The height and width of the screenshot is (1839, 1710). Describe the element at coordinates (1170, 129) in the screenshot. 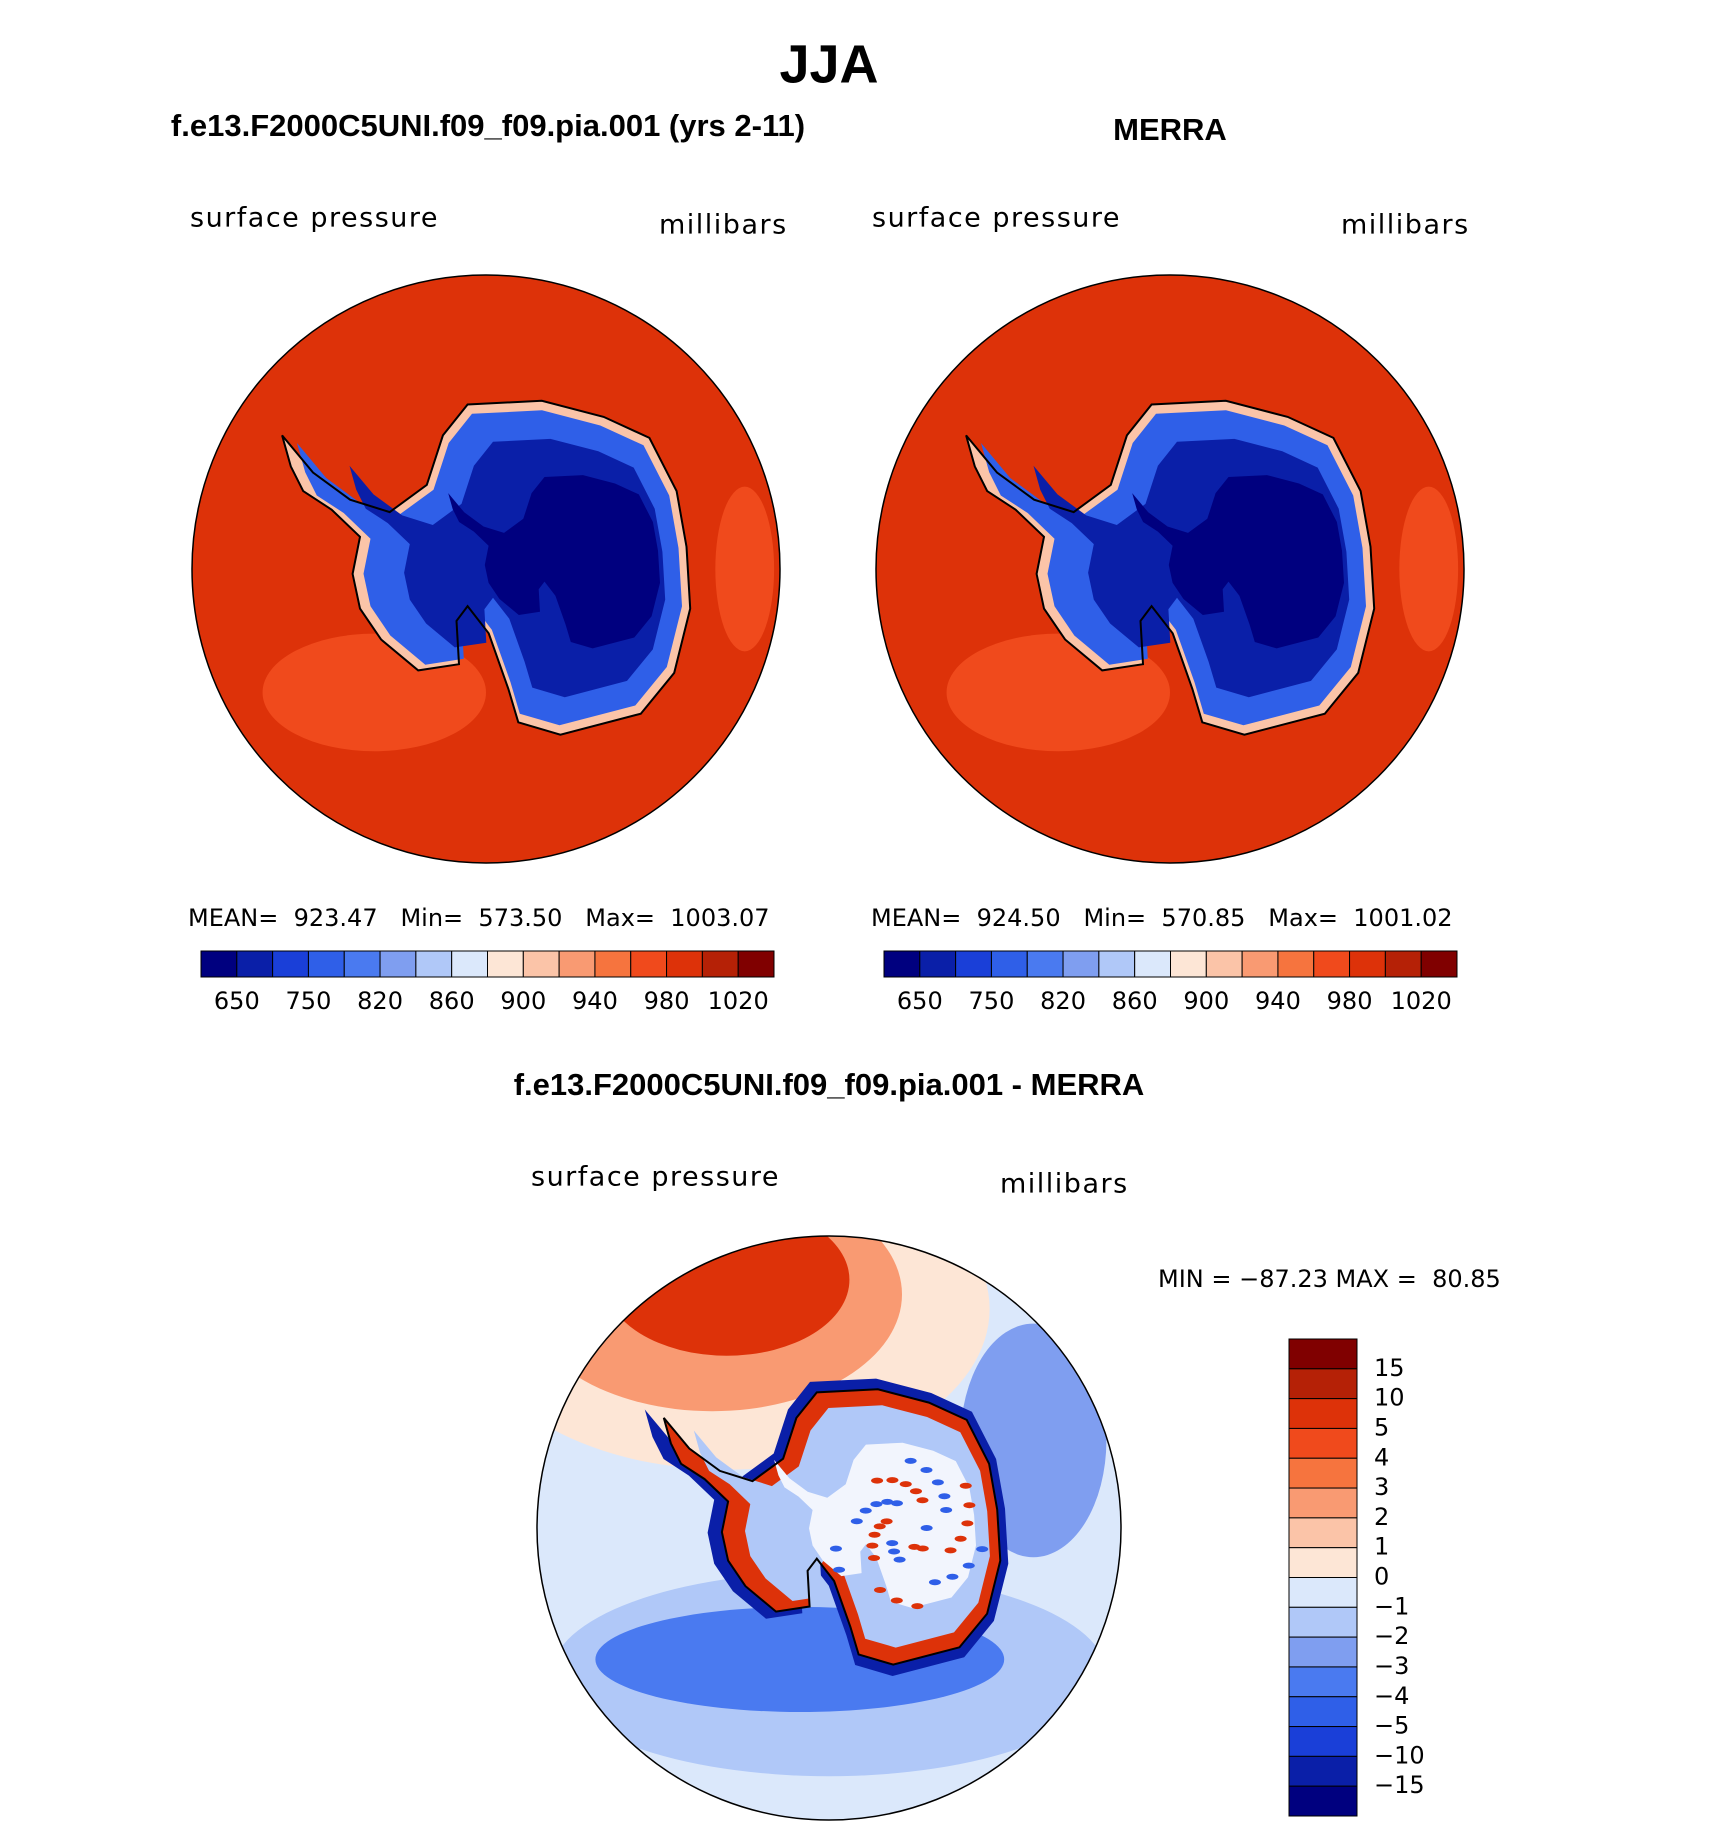

I see `panel-title: MERRA` at that location.